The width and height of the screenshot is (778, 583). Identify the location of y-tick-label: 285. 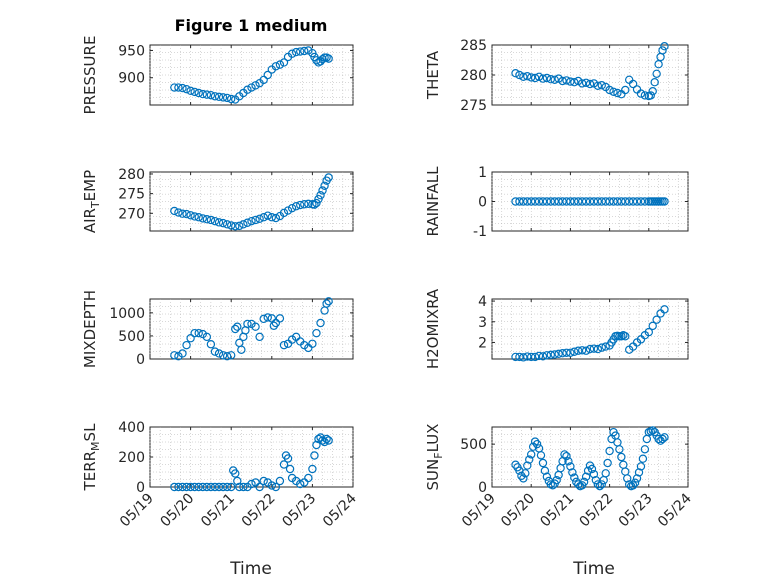
(473, 46).